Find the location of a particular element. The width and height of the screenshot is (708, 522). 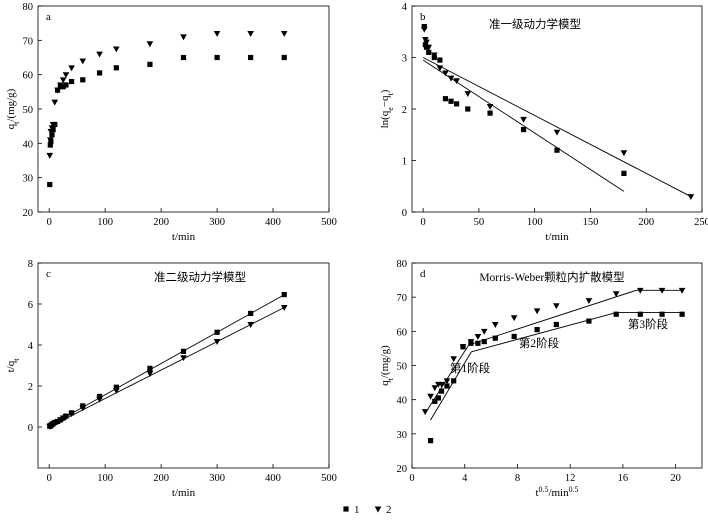

stage-annotation: 第1阶段 is located at coordinates (470, 368).